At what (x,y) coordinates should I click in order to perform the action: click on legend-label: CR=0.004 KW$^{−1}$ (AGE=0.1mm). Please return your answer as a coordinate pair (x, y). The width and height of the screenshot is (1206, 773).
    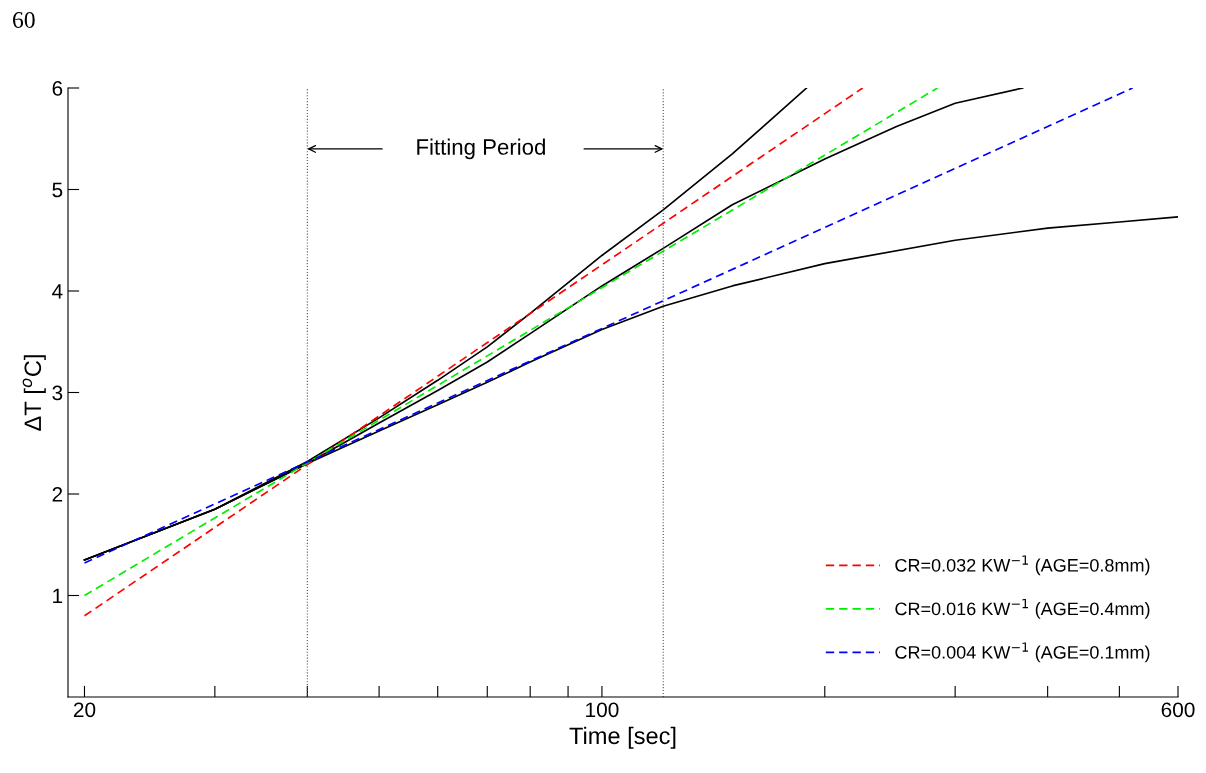
    Looking at the image, I should click on (1022, 652).